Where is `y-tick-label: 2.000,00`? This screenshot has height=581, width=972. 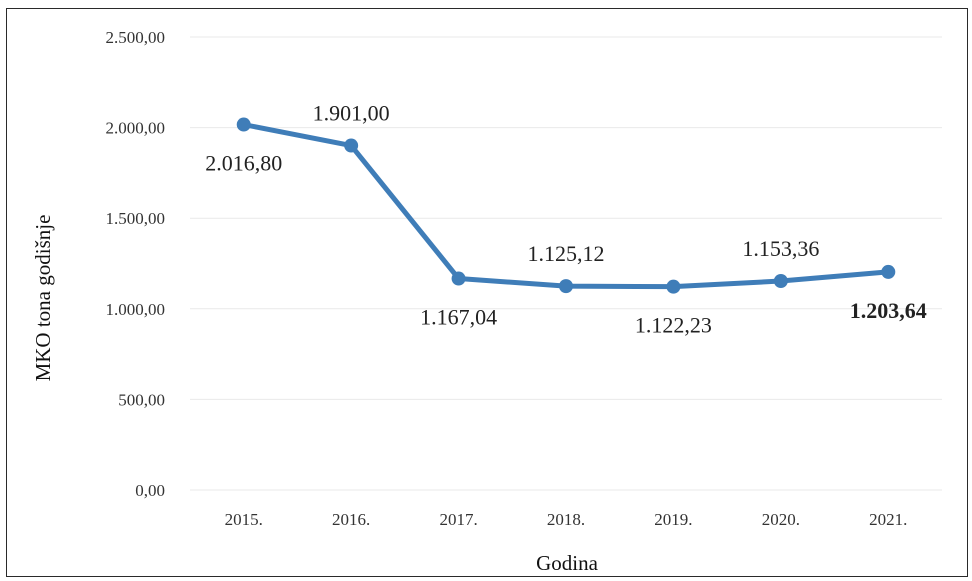 y-tick-label: 2.000,00 is located at coordinates (136, 128).